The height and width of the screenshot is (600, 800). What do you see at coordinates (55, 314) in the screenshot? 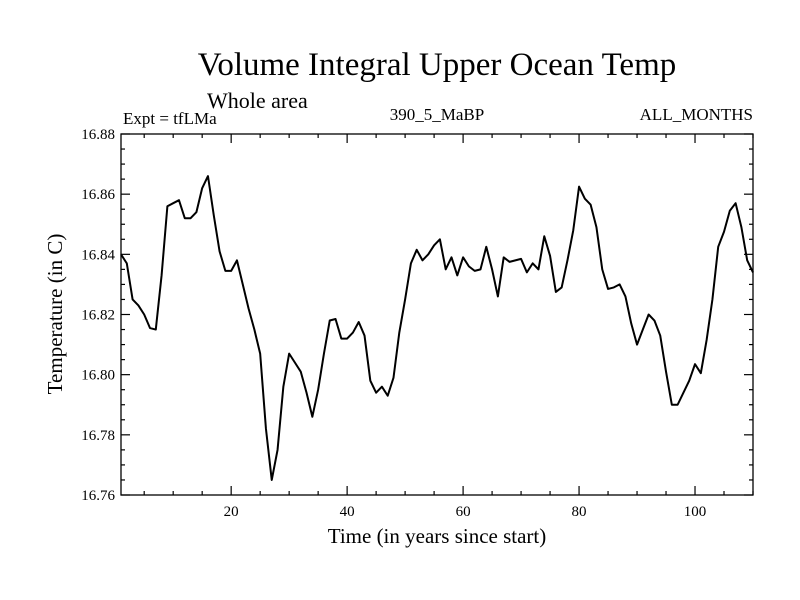
I see `y-axis-label: Temperature (in C)` at bounding box center [55, 314].